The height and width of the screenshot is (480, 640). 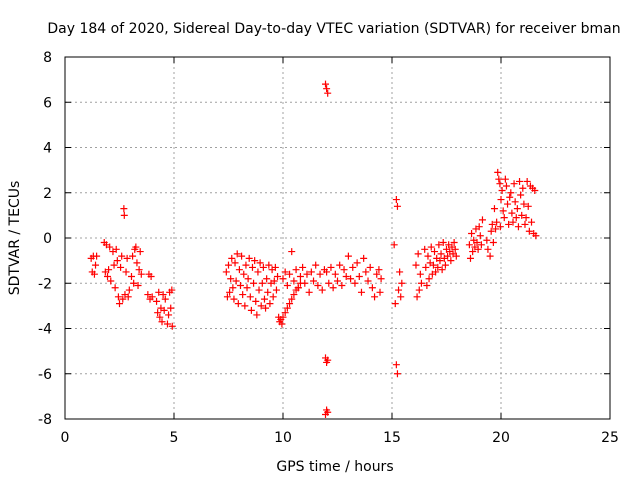 What do you see at coordinates (47, 103) in the screenshot?
I see `y-tick-label: 6` at bounding box center [47, 103].